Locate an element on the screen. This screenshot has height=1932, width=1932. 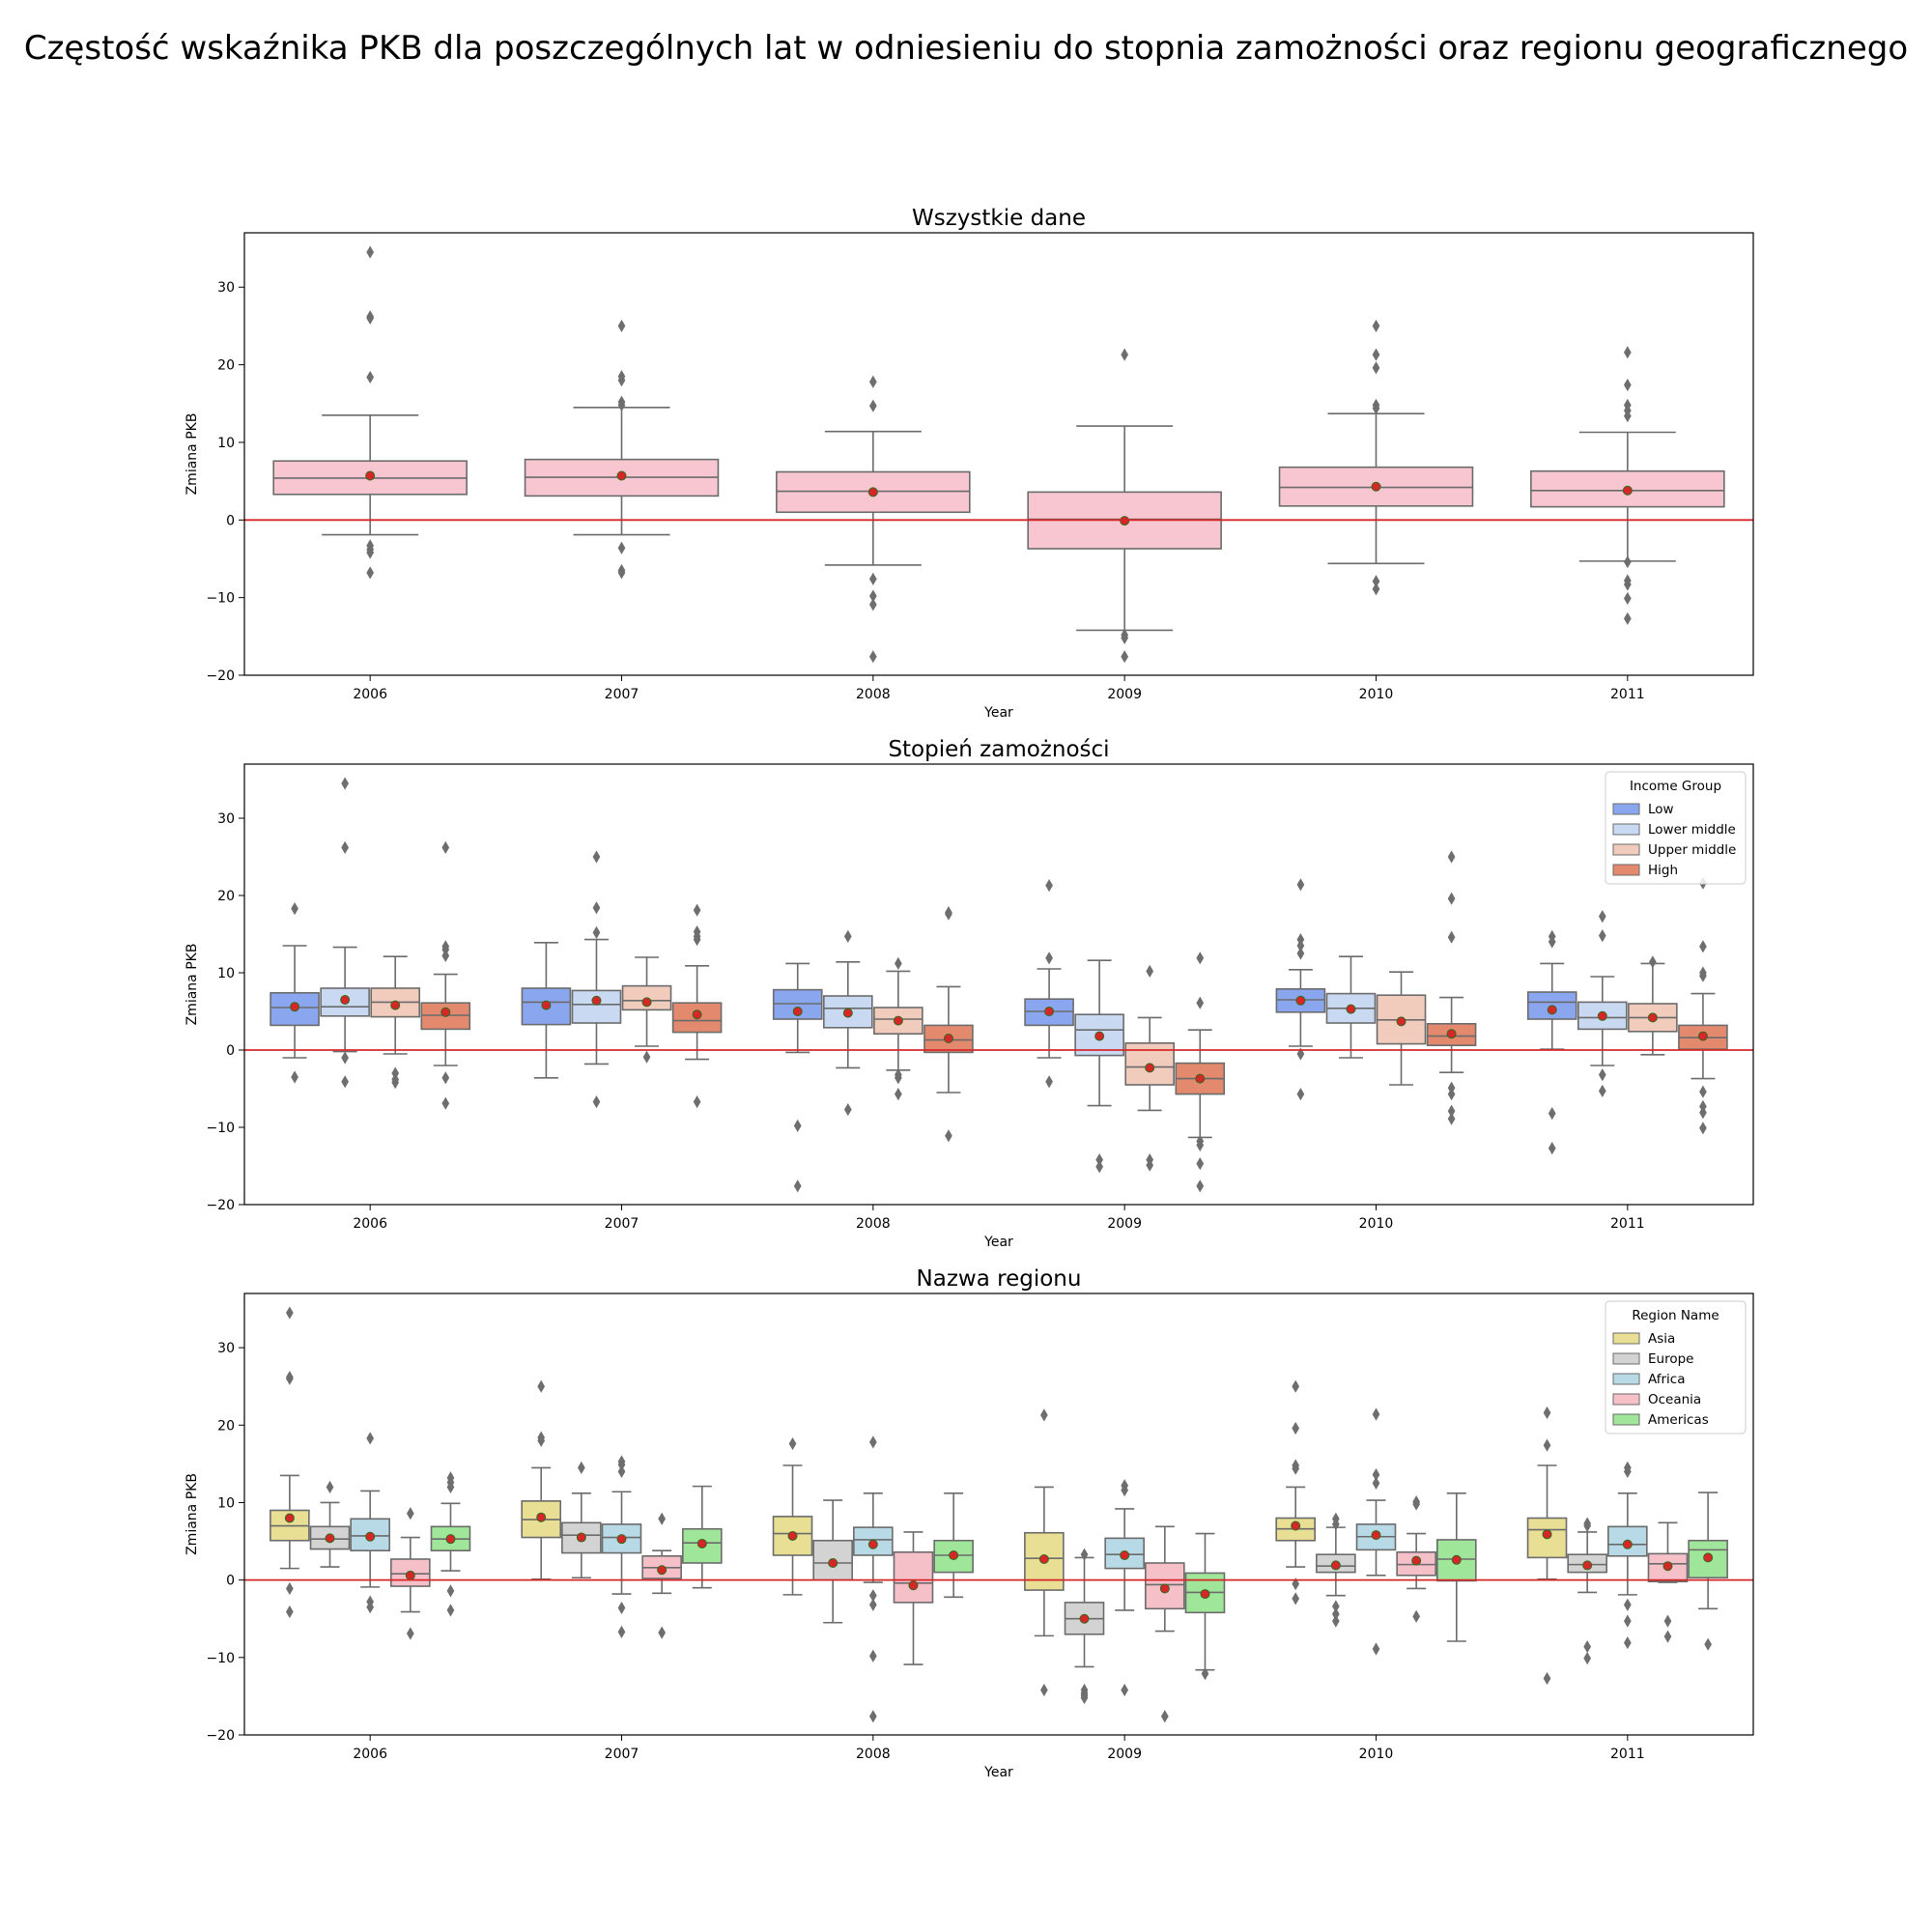
box-upper-middle-2009 is located at coordinates (1149, 1068).